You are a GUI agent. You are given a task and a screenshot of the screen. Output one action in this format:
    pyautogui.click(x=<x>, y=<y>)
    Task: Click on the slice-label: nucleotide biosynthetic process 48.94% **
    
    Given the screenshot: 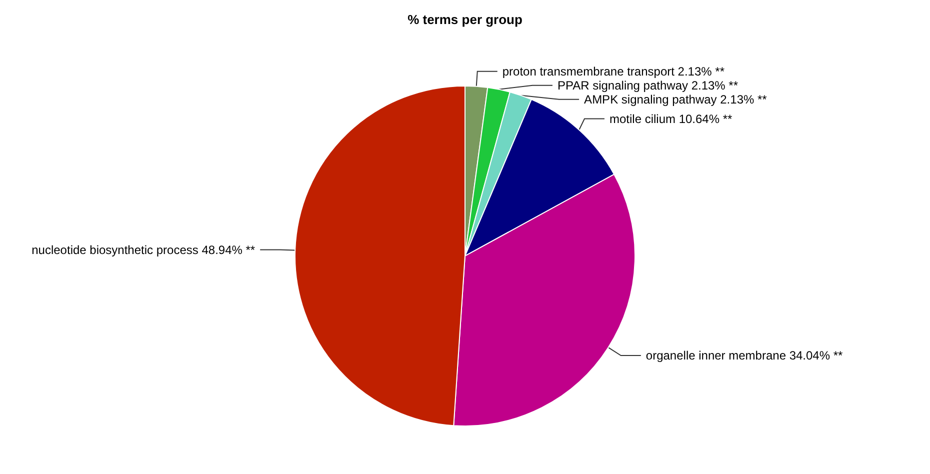 What is the action you would take?
    pyautogui.click(x=144, y=249)
    